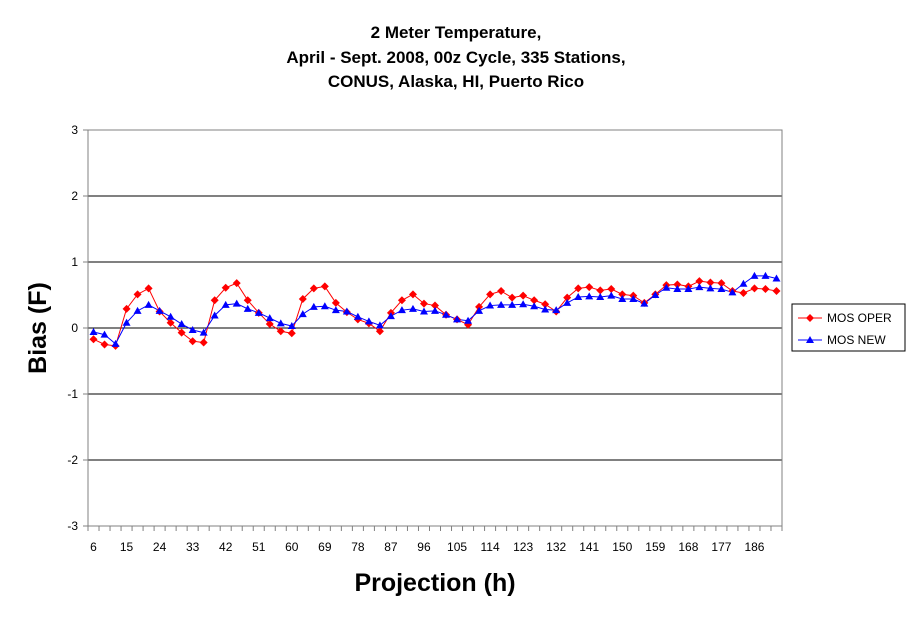 This screenshot has width=911, height=623. Describe the element at coordinates (358, 547) in the screenshot. I see `x-tick-label: 78` at that location.